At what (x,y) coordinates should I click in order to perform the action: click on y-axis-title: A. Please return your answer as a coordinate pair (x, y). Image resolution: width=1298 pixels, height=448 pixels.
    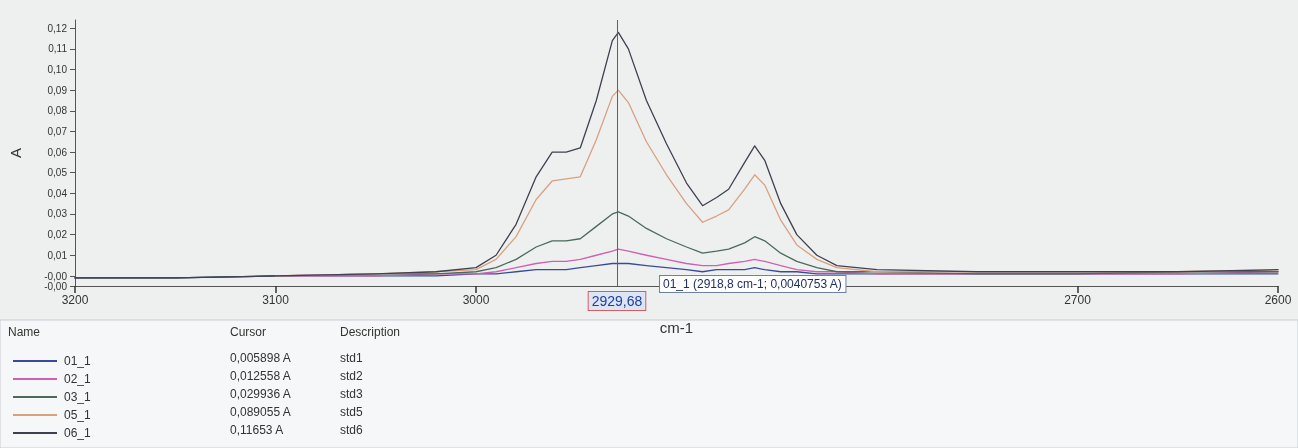
    Looking at the image, I should click on (15, 153).